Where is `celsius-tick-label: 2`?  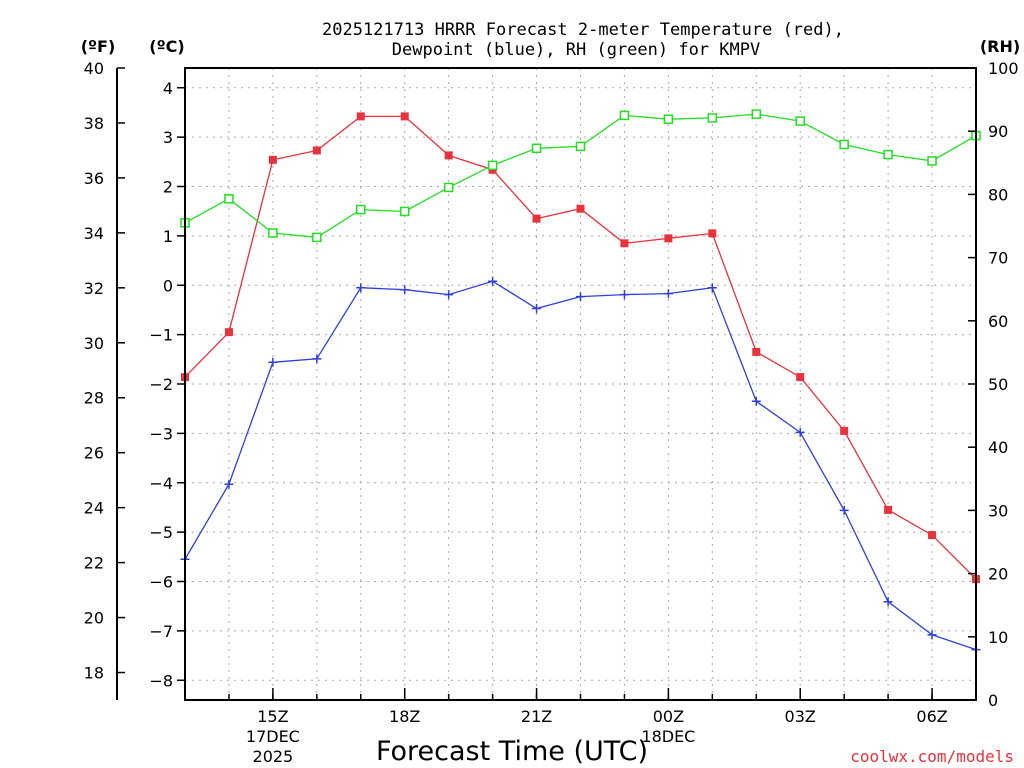 celsius-tick-label: 2 is located at coordinates (168, 187).